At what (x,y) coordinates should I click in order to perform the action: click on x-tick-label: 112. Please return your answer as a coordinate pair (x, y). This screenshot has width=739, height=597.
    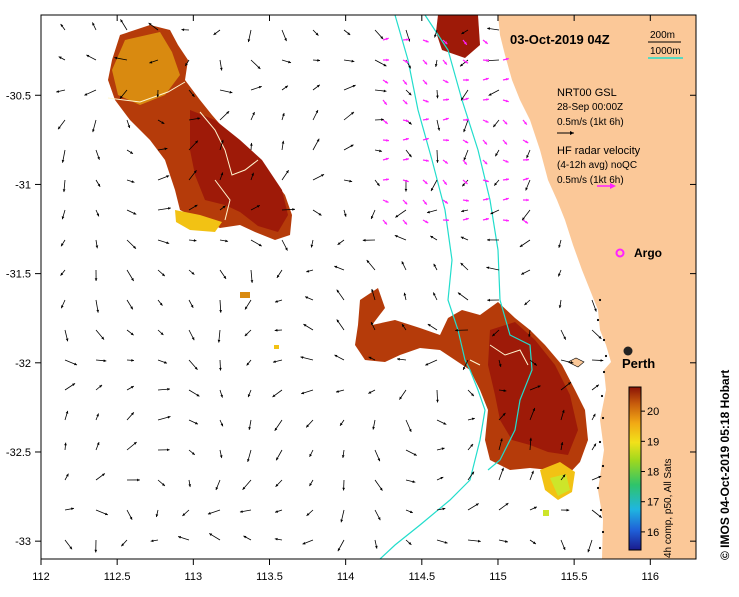
    Looking at the image, I should click on (41, 577).